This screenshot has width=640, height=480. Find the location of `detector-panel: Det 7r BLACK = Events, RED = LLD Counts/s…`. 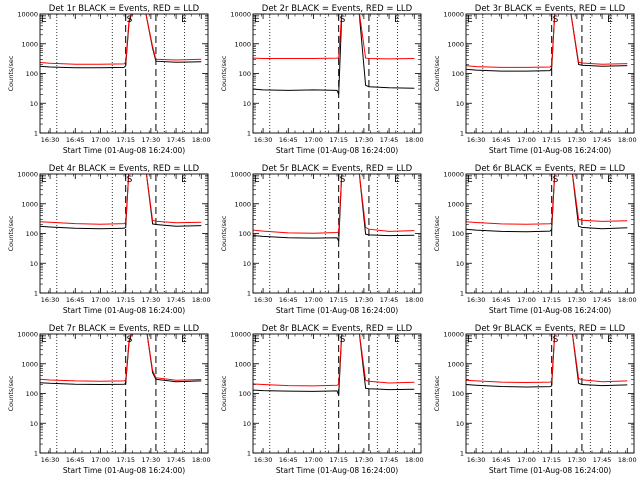

detector-panel: Det 7r BLACK = Events, RED = LLD Counts/s… is located at coordinates (109, 399).